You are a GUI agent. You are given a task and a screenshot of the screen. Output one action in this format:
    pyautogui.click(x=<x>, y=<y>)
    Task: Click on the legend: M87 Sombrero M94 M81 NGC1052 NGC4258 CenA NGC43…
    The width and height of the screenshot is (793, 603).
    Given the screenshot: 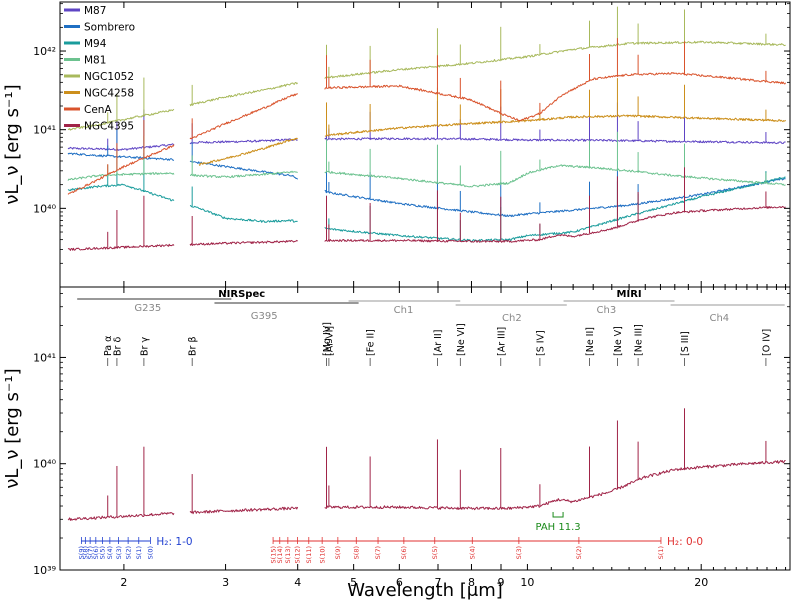 What is the action you would take?
    pyautogui.click(x=99, y=69)
    